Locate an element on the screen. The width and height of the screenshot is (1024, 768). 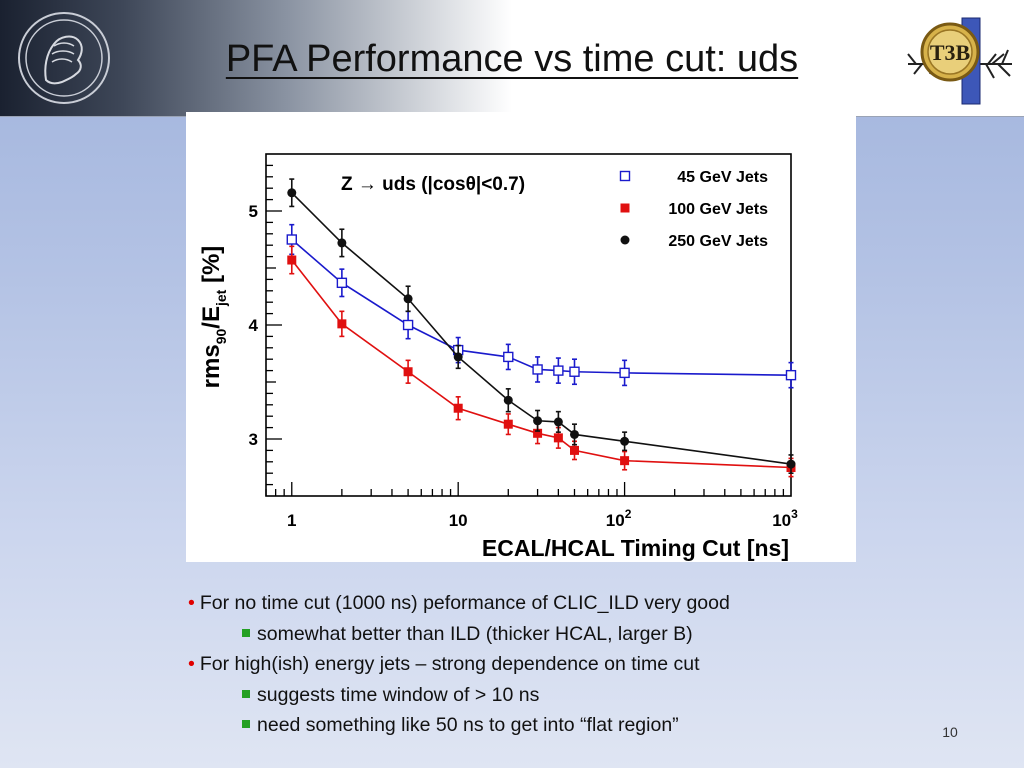
t3b-logo-icon: T3B is located at coordinates (959, 61).